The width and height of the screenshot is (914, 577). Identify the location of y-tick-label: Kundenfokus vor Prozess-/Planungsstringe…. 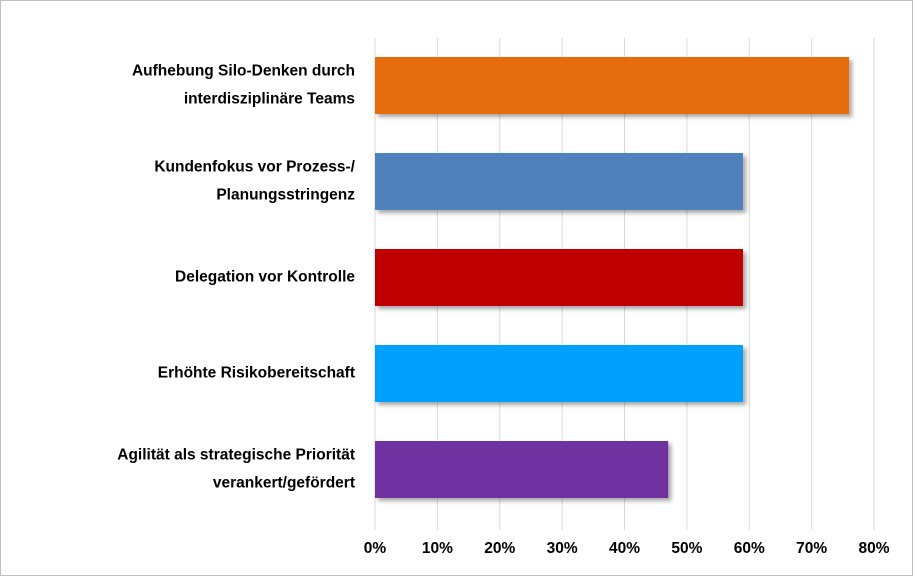
(254, 181).